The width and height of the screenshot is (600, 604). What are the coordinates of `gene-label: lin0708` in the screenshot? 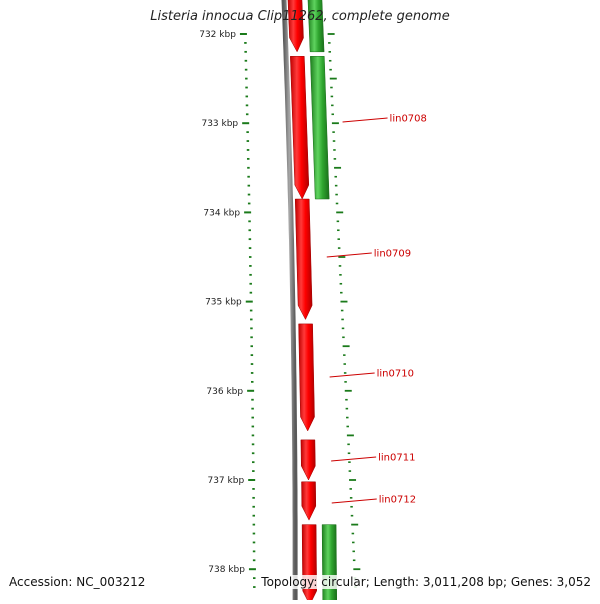 It's located at (408, 119).